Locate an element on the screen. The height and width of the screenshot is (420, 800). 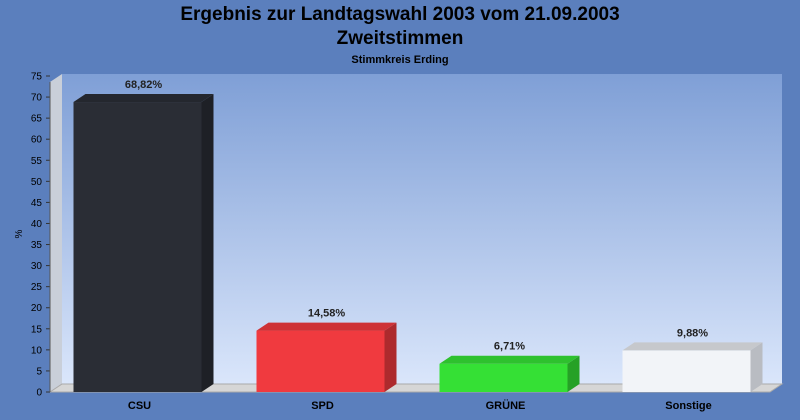
bar-sonstige is located at coordinates (686, 371).